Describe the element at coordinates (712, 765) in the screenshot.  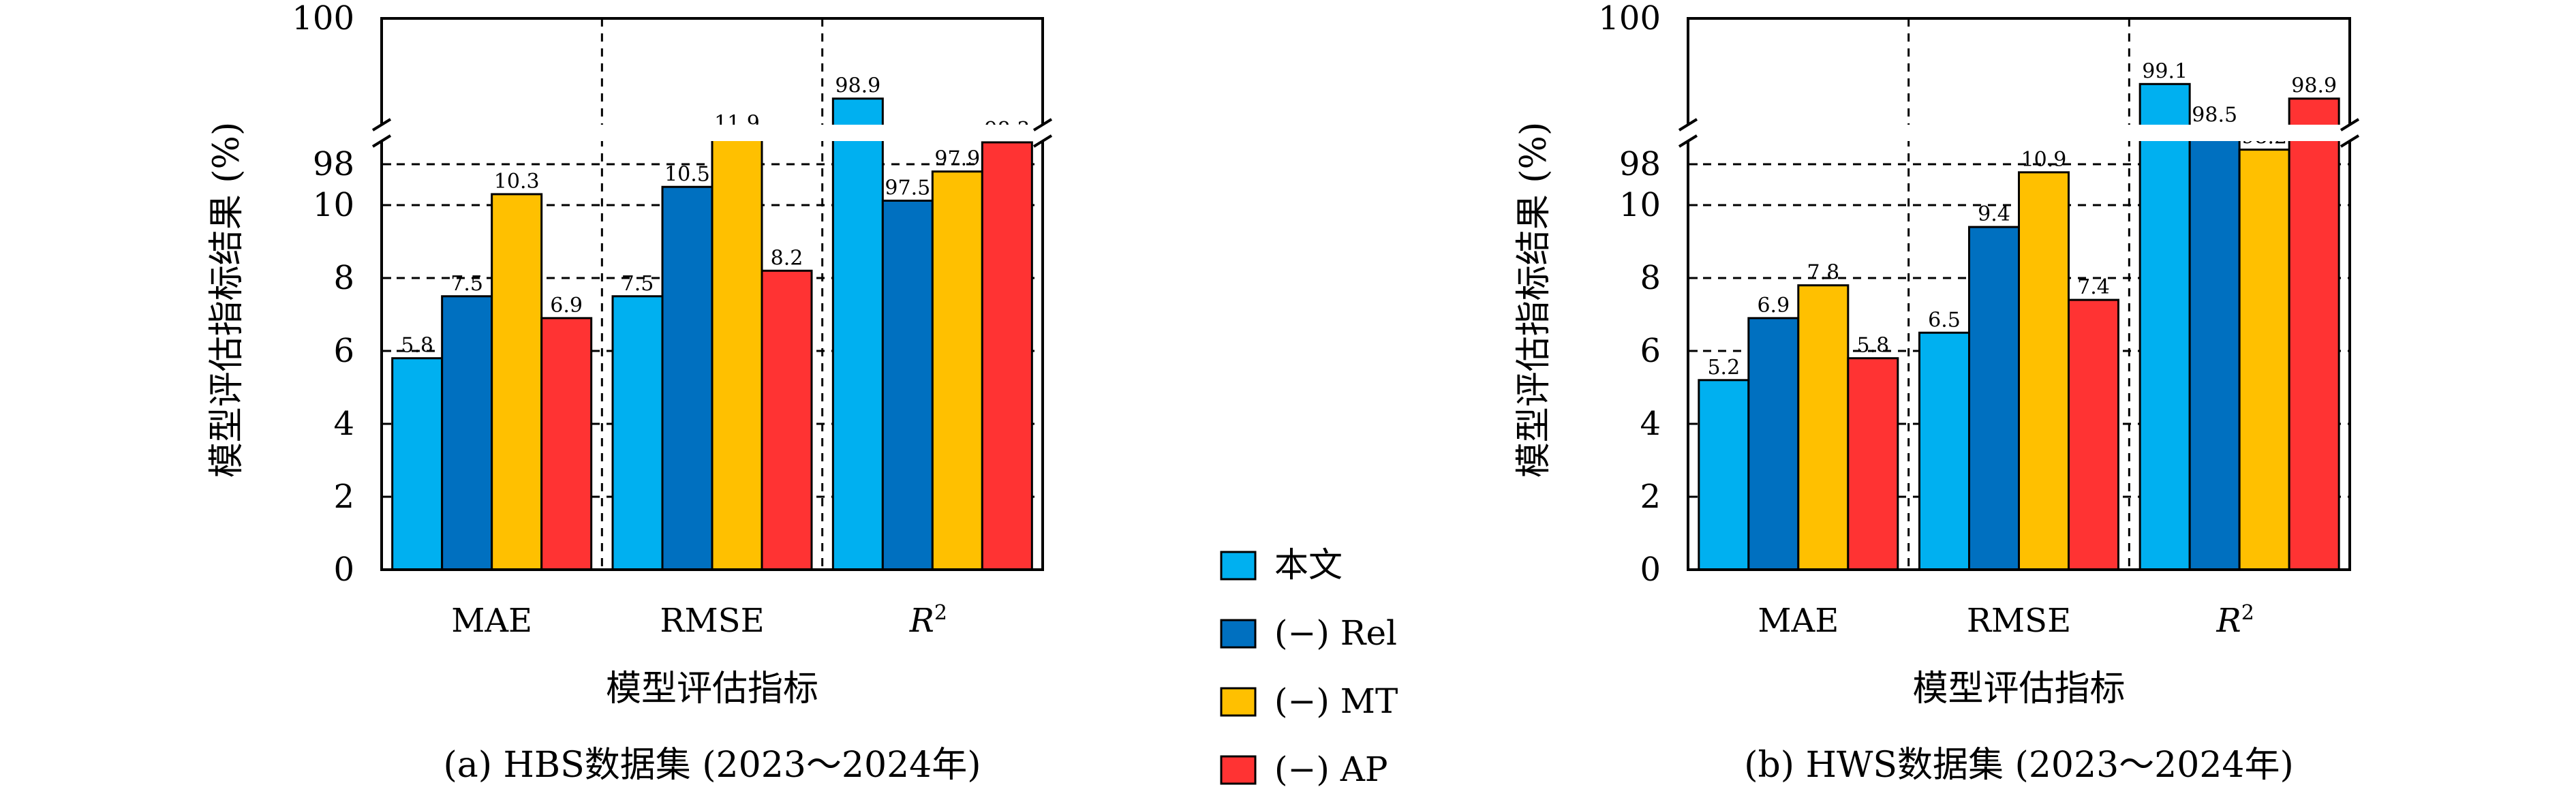
I see `panel-caption: (a) HBS数据集 (2023～2024年)` at that location.